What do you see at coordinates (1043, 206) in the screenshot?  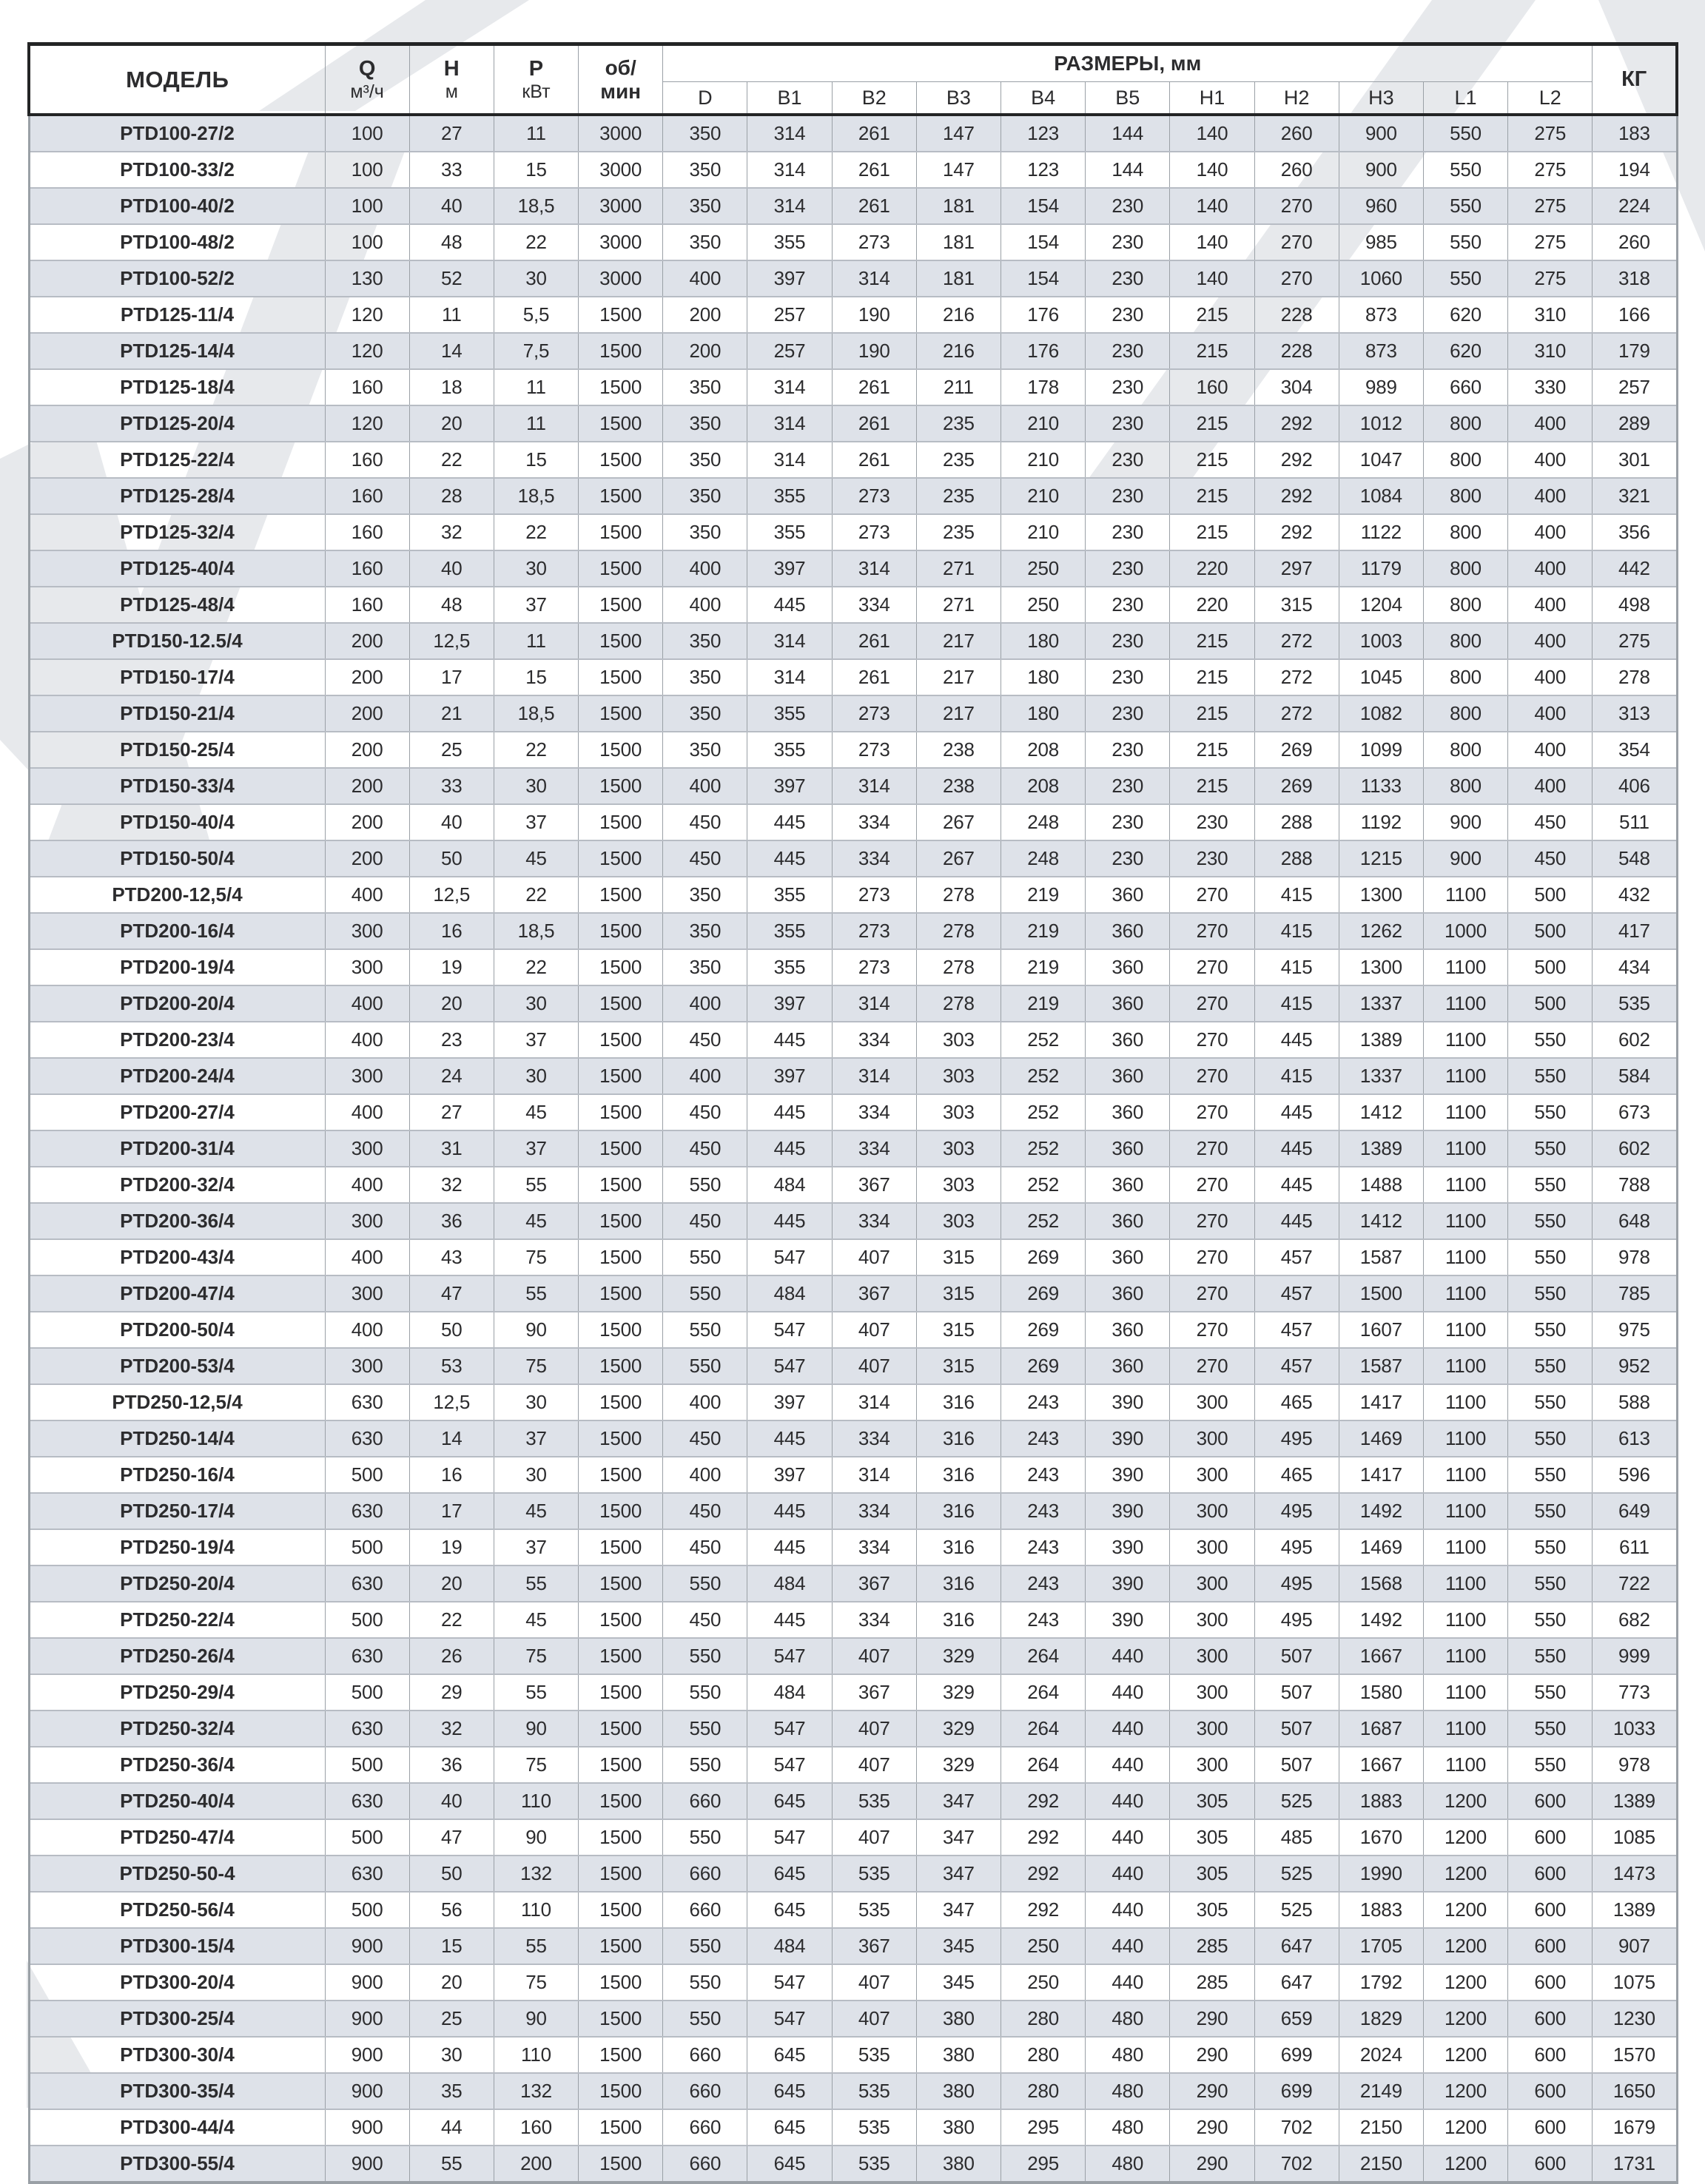 I see `value-cell: 154` at bounding box center [1043, 206].